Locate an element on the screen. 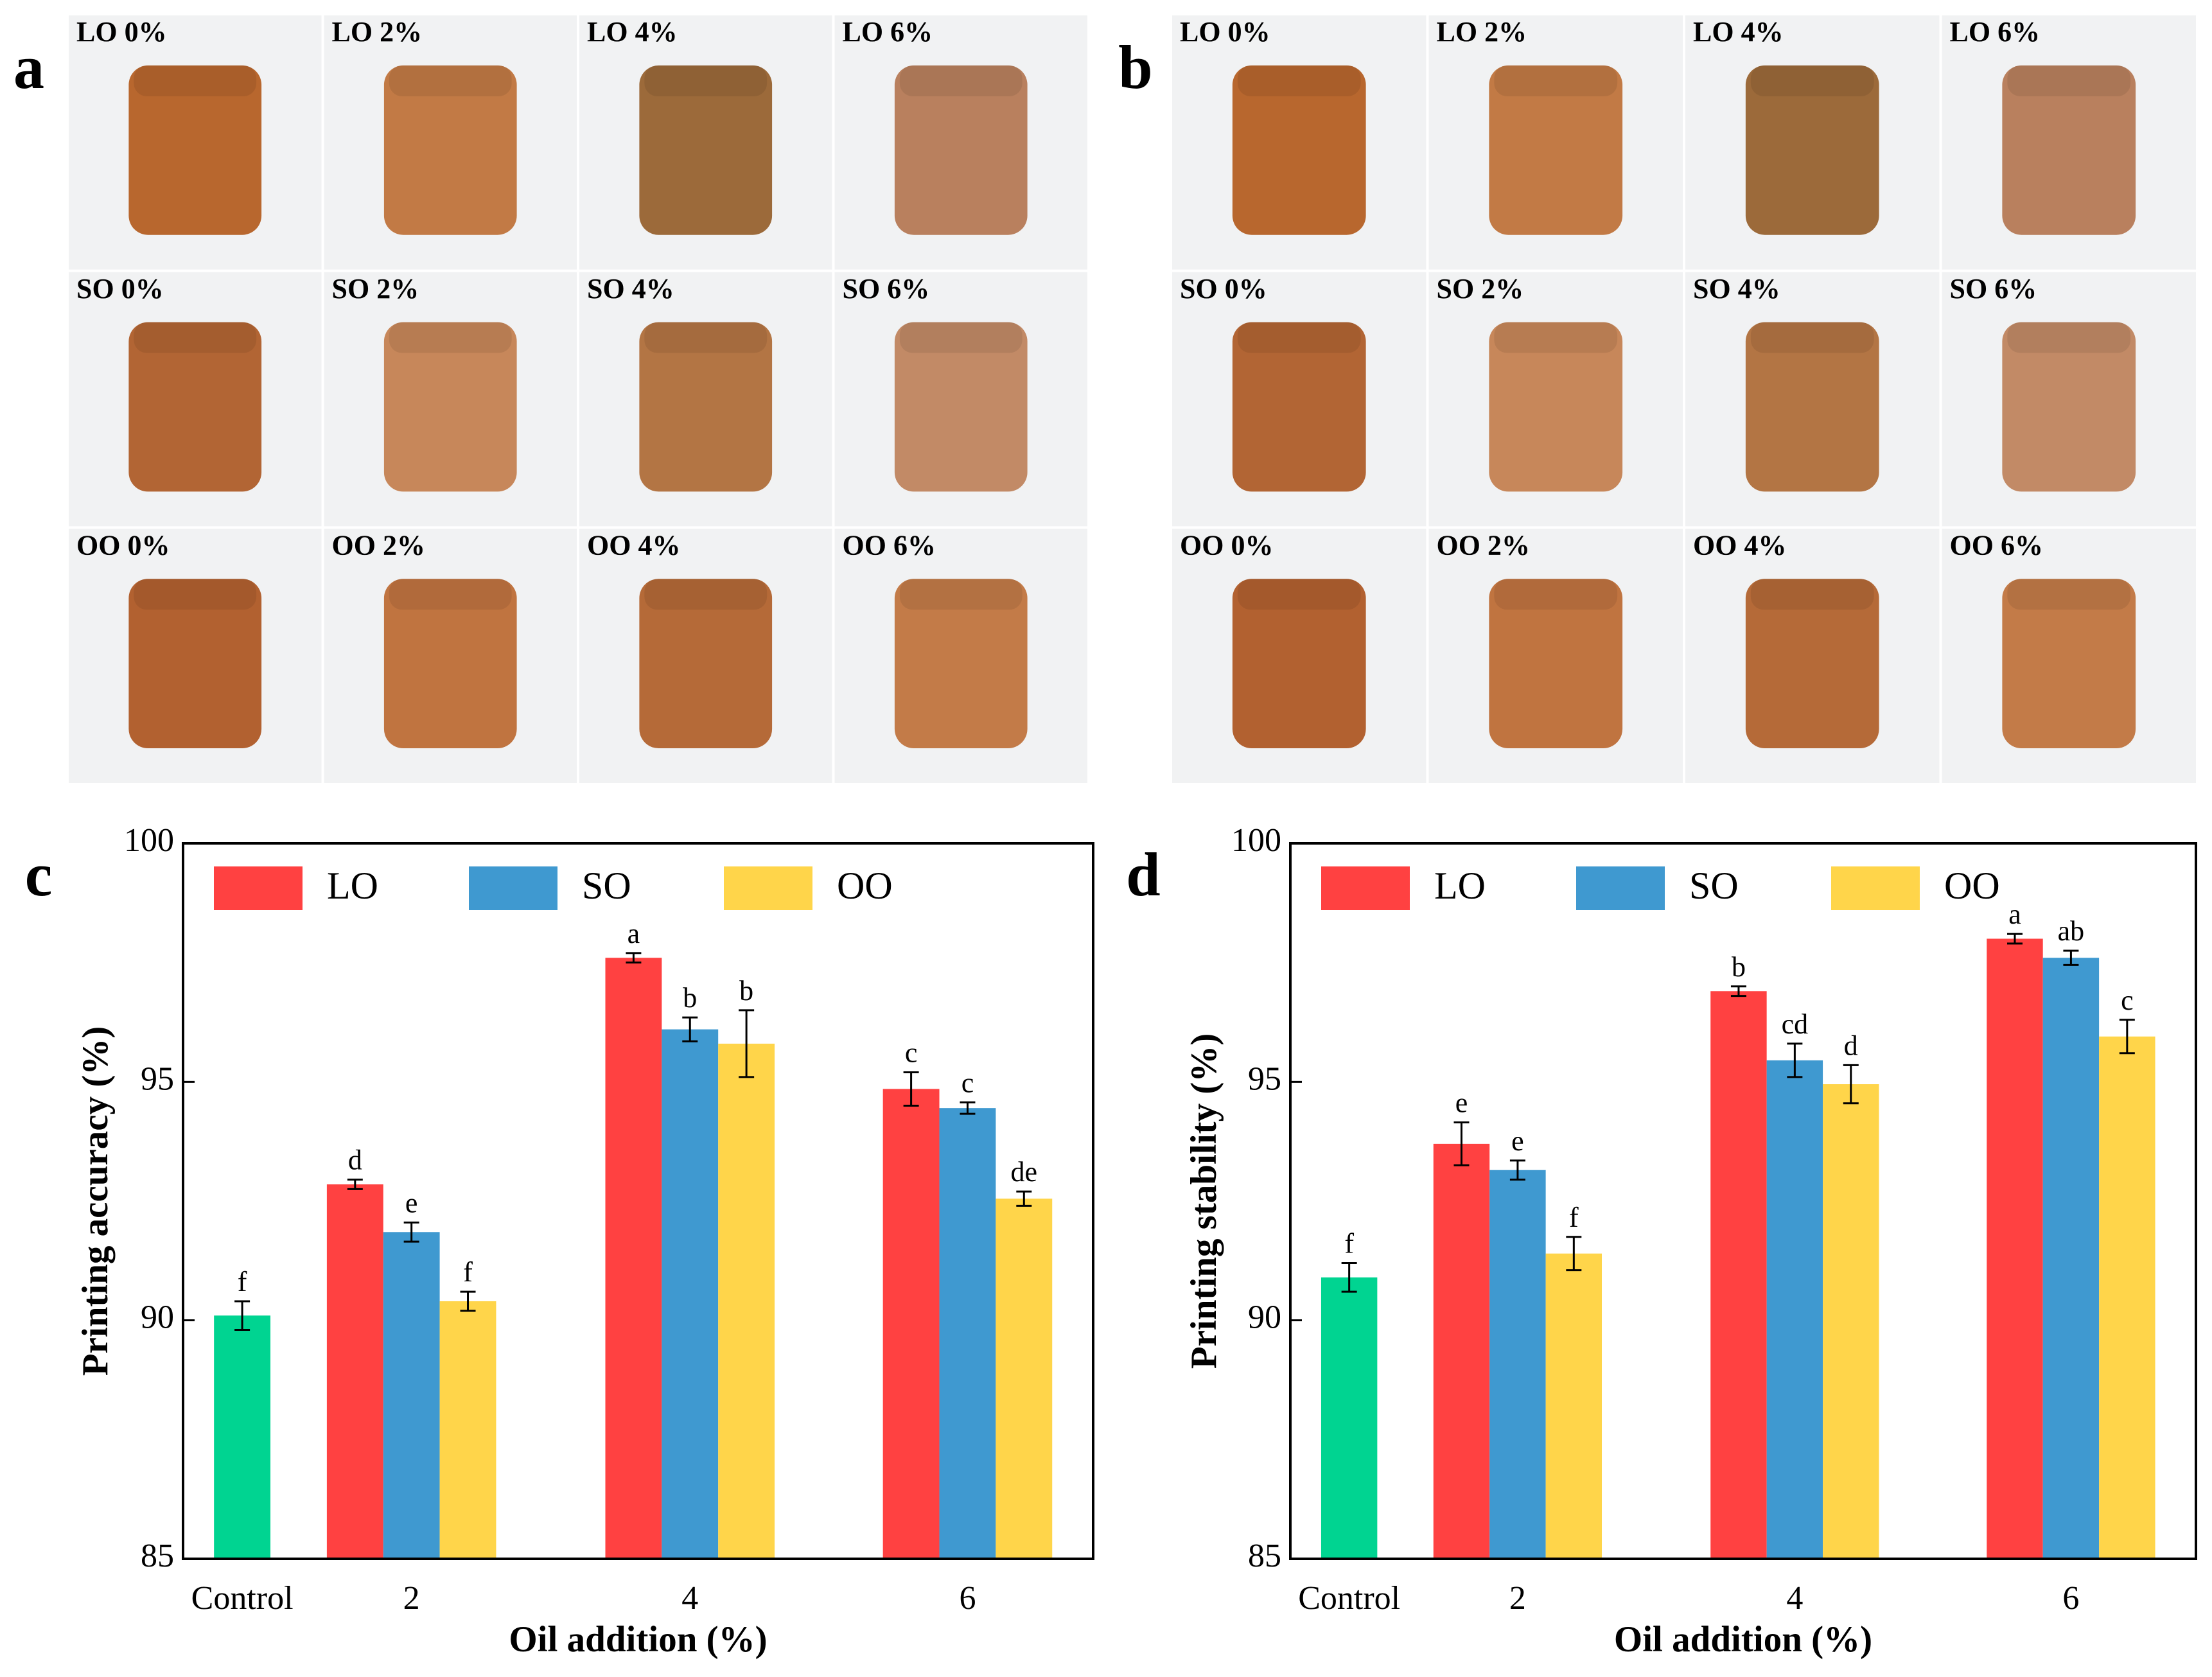 Image resolution: width=2212 pixels, height=1677 pixels. x-tick-label: 6 is located at coordinates (968, 1598).